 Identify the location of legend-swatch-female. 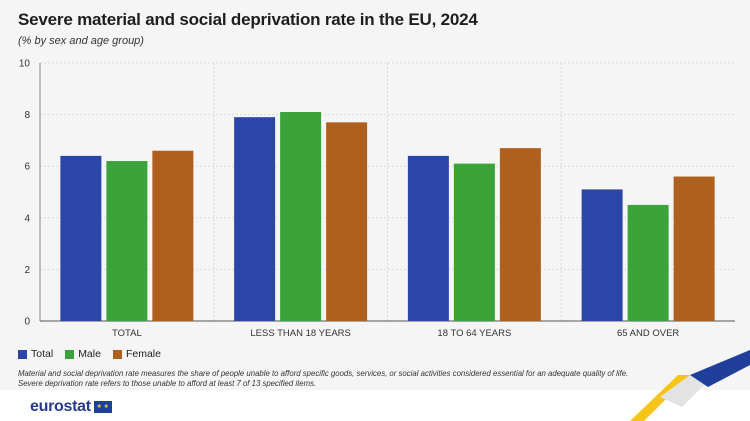
(117, 354).